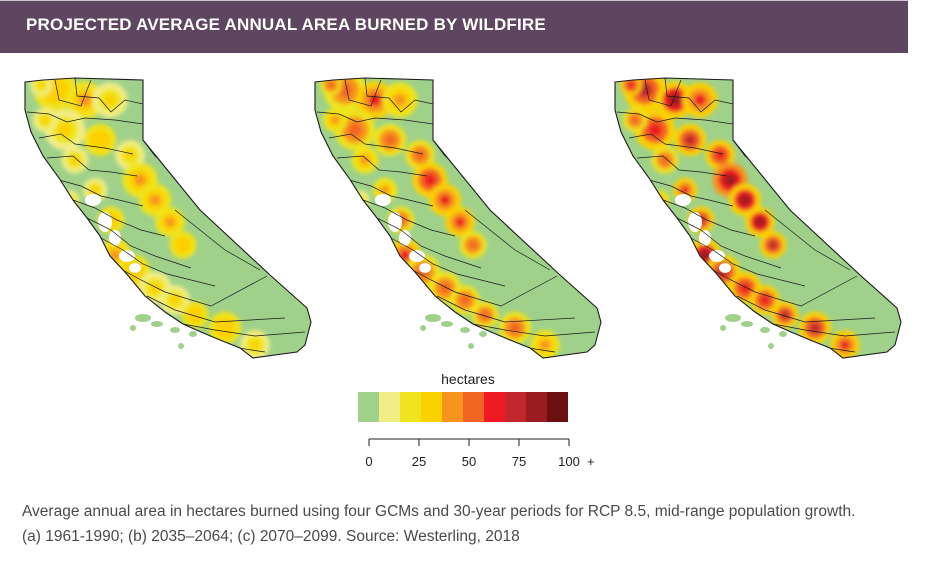 The width and height of the screenshot is (950, 575). Describe the element at coordinates (419, 461) in the screenshot. I see `legend-tick-label: 25` at that location.